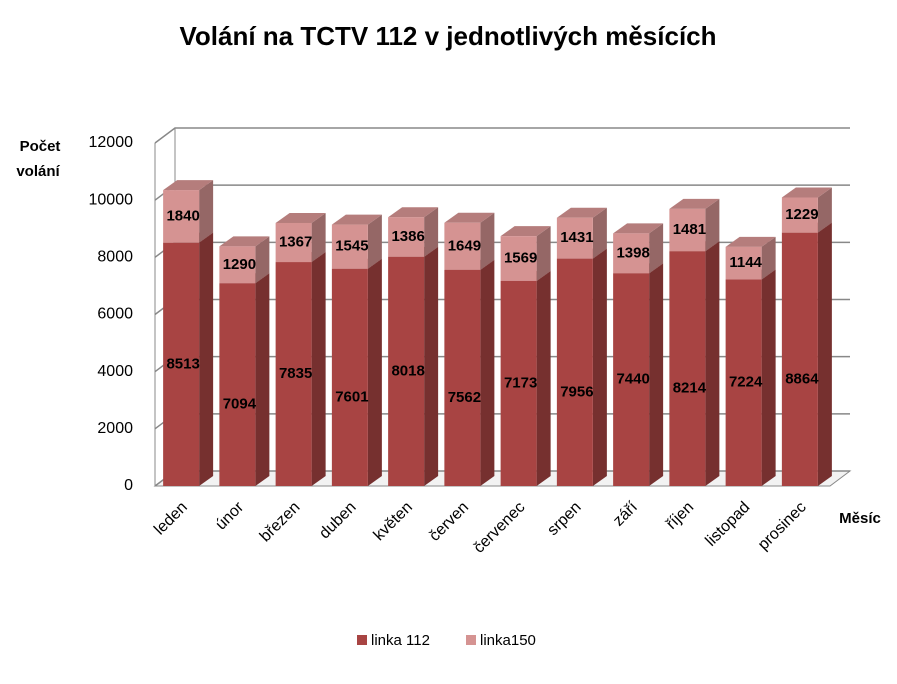  I want to click on x-axis-title: Měsíc, so click(860, 518).